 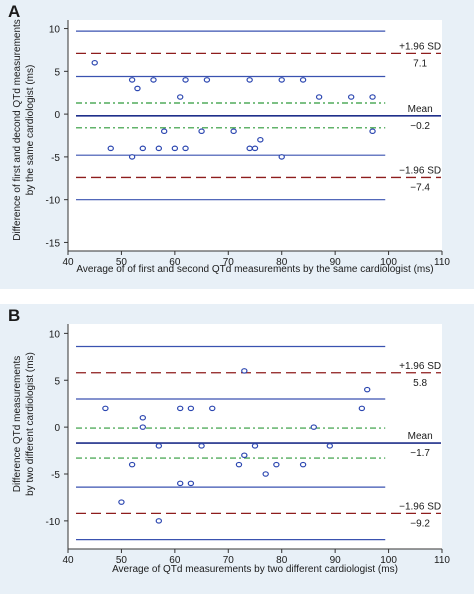 What do you see at coordinates (420, 126) in the screenshot?
I see `mean-value: −0.2` at bounding box center [420, 126].